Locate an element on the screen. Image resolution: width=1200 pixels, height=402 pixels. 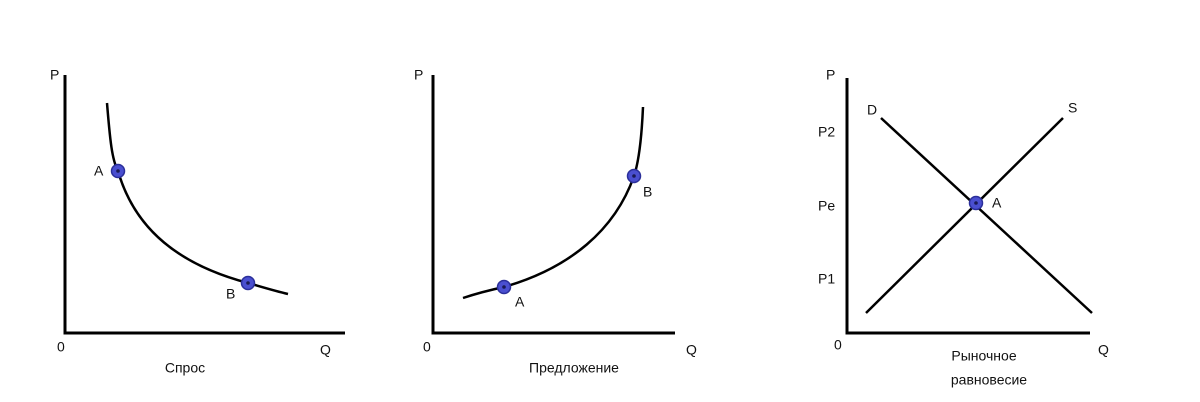
panel-title: Рыночное is located at coordinates (983, 356).